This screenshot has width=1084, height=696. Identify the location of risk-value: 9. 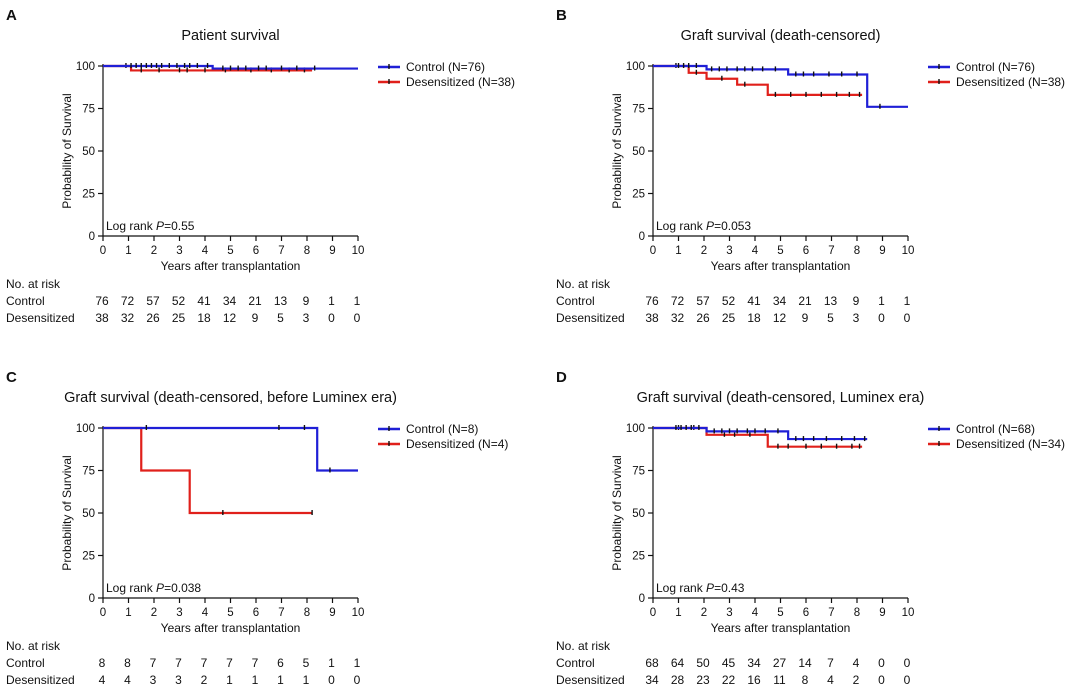
(306, 301).